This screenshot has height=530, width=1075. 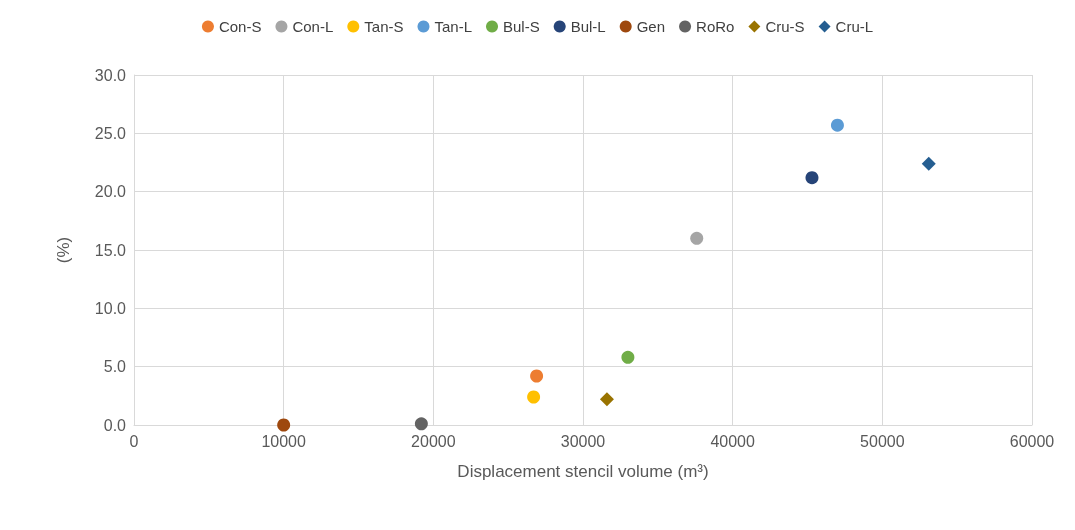 What do you see at coordinates (240, 26) in the screenshot?
I see `legend-label: Con-S` at bounding box center [240, 26].